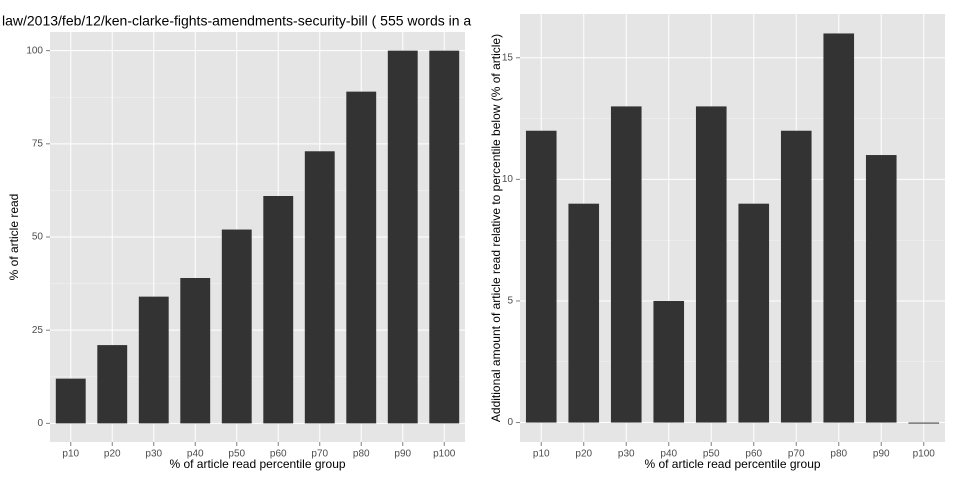 This screenshot has width=960, height=480. What do you see at coordinates (38, 143) in the screenshot?
I see `y-tick-label: 75` at bounding box center [38, 143].